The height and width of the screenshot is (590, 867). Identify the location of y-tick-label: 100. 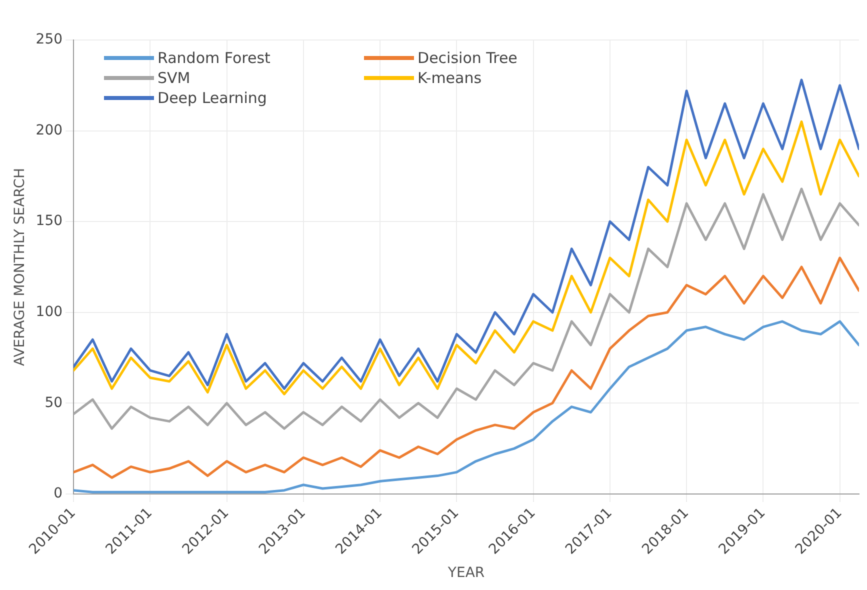
(49, 312).